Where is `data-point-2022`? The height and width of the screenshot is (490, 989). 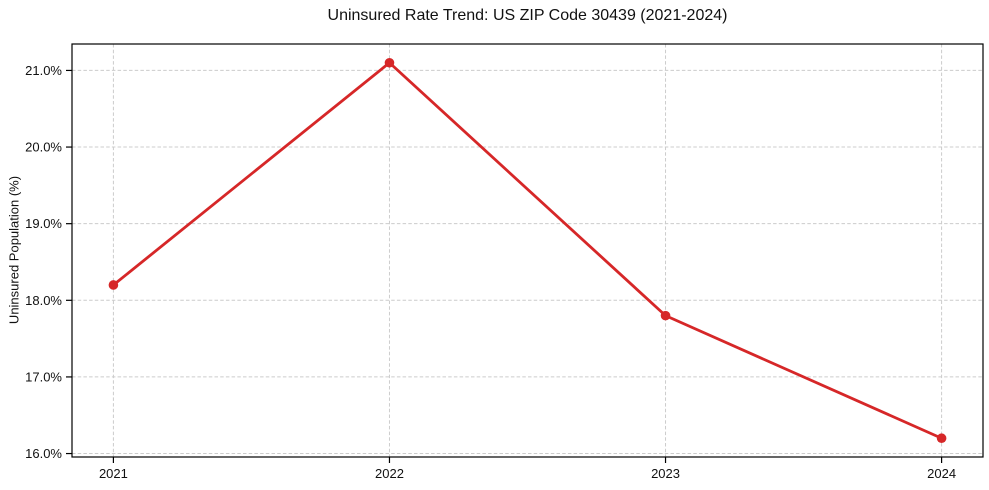 data-point-2022 is located at coordinates (389, 62).